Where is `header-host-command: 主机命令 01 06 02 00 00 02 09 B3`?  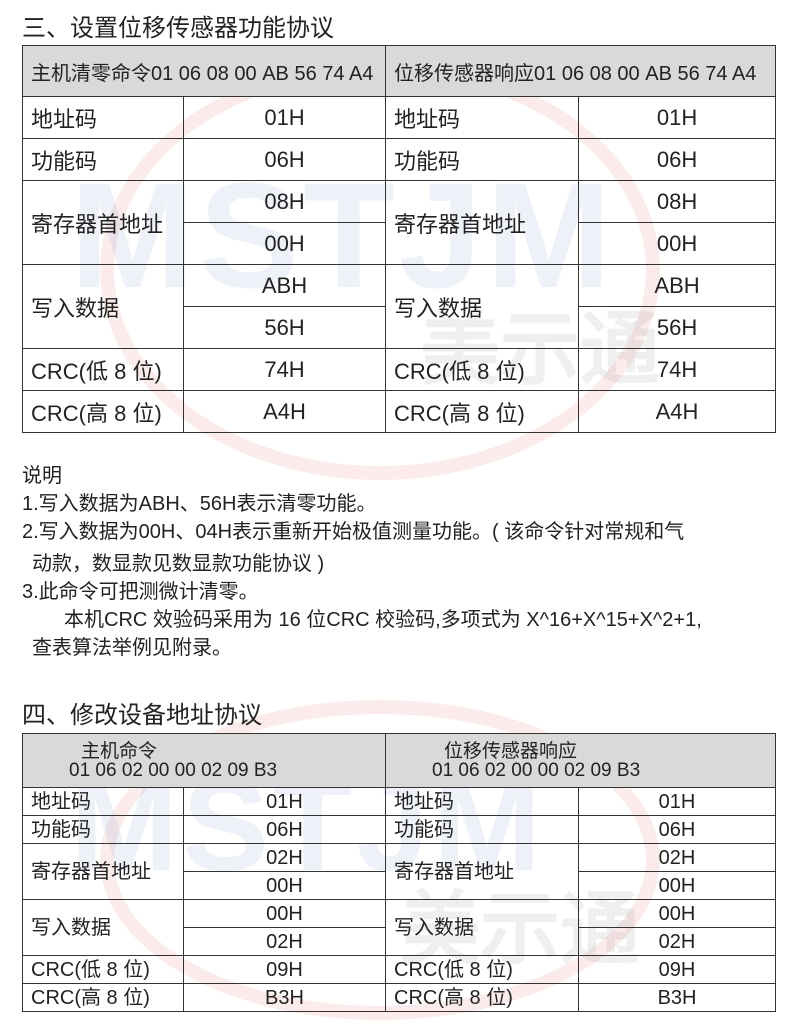 header-host-command: 主机命令 01 06 02 00 00 02 09 B3 is located at coordinates (204, 760).